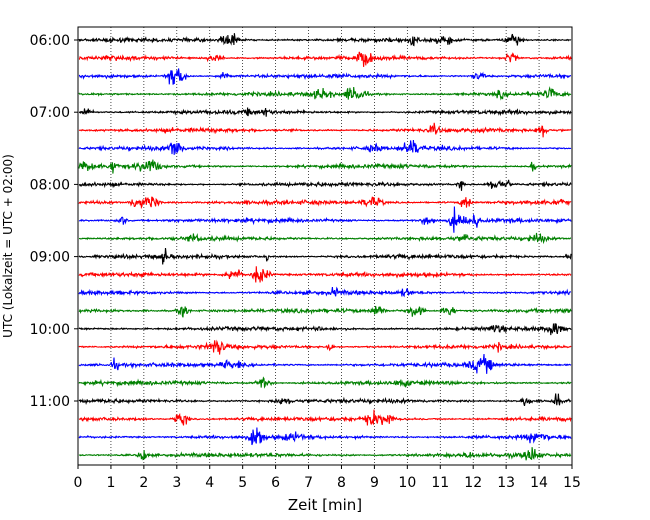 The height and width of the screenshot is (520, 650). I want to click on x-tick-label: 2, so click(143, 483).